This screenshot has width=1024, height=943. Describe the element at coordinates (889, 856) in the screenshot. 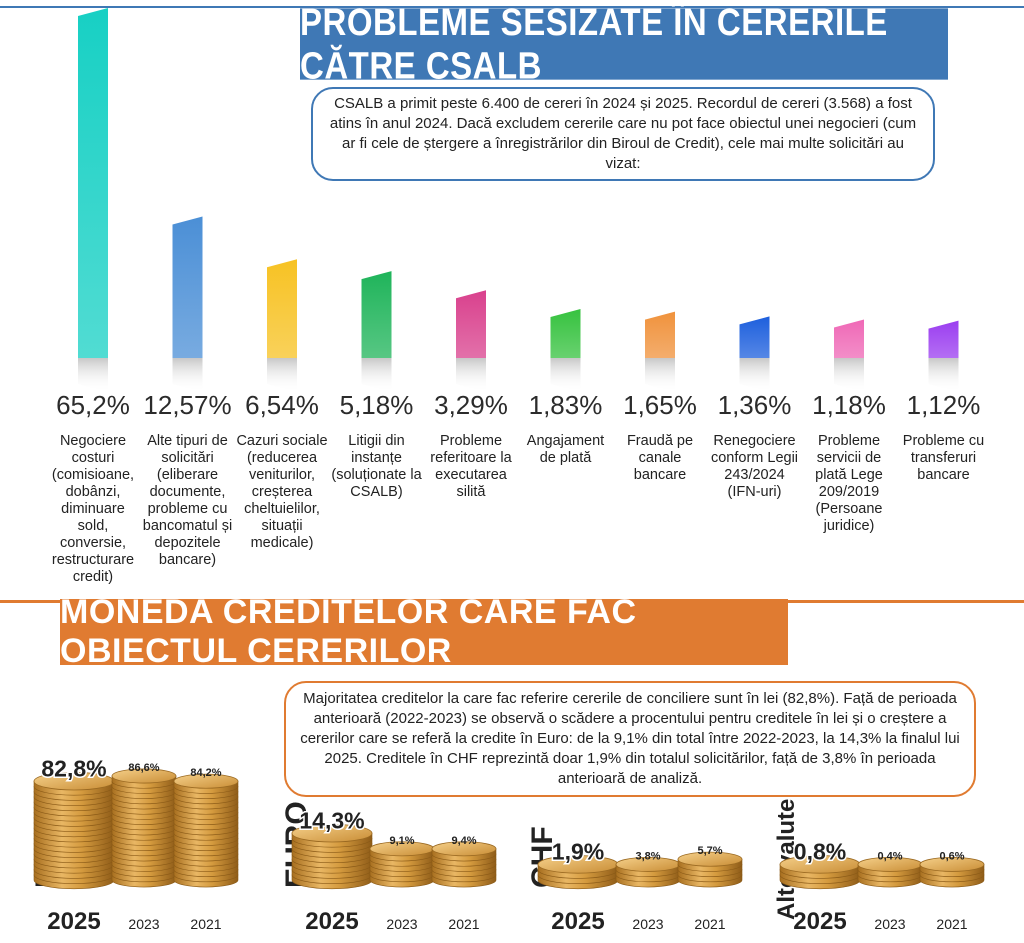

I see `coin-value-label: 0,4%` at that location.